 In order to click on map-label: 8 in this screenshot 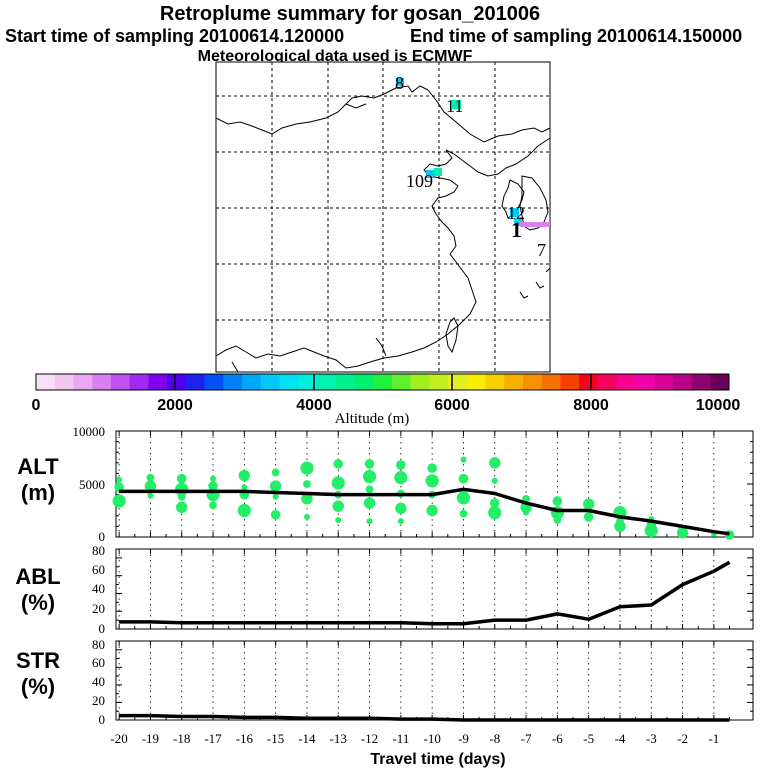, I will do `click(399, 83)`.